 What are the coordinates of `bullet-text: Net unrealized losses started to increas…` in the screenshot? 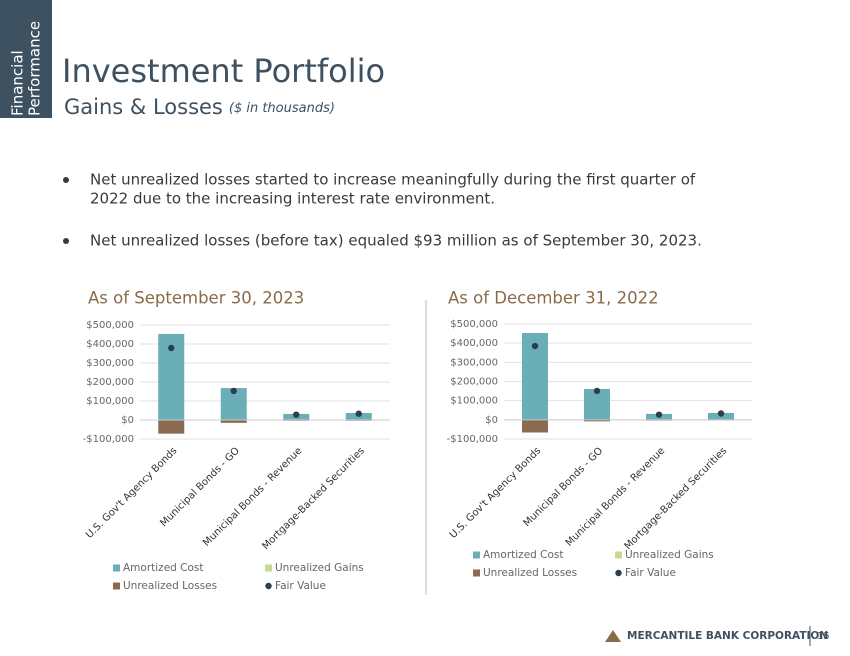 It's located at (393, 180).